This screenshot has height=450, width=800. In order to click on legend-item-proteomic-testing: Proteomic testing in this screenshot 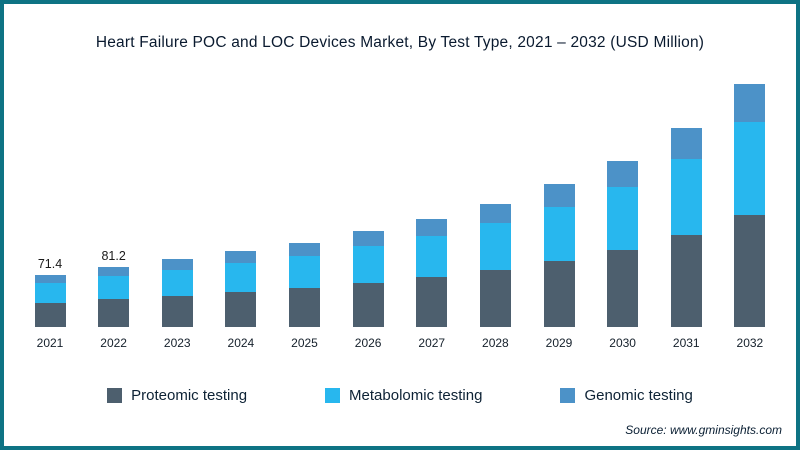, I will do `click(177, 395)`.